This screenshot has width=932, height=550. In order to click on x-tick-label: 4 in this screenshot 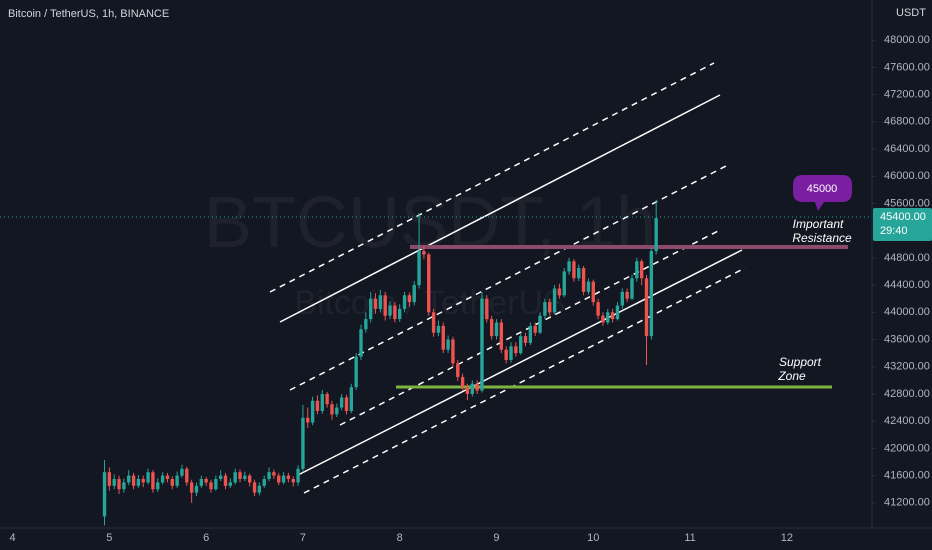, I will do `click(13, 538)`.